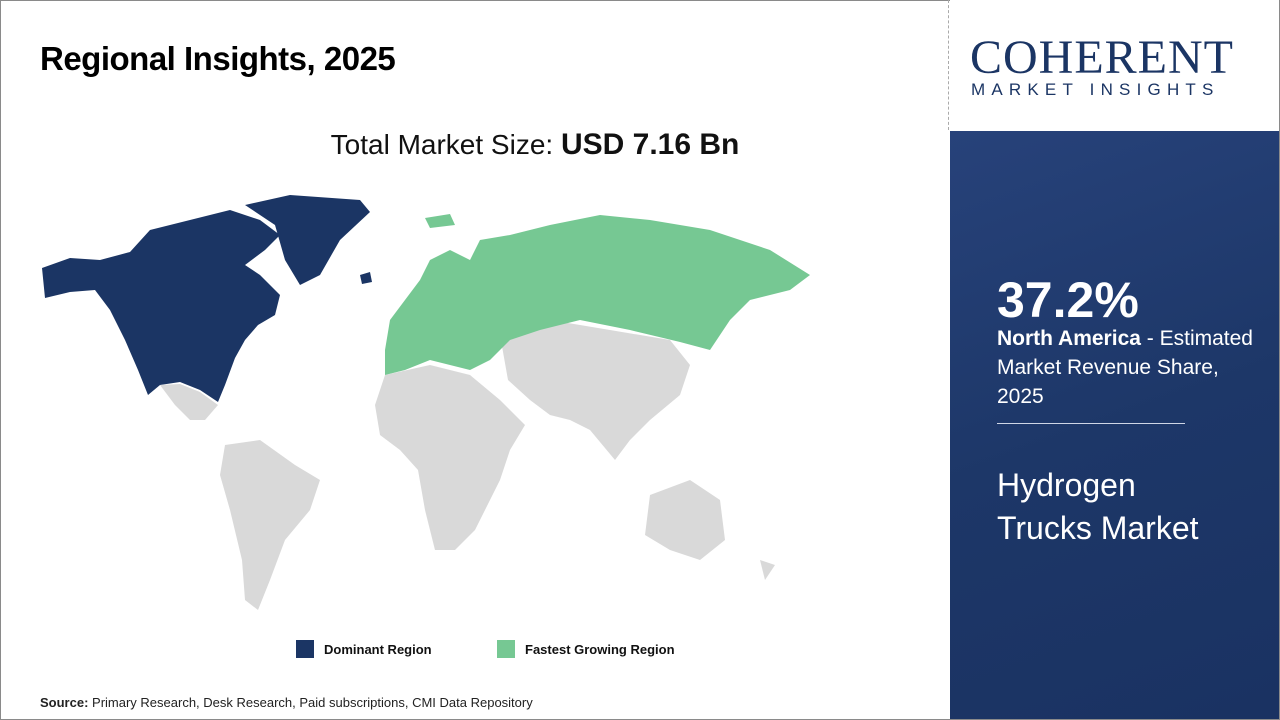 The width and height of the screenshot is (1280, 720). Describe the element at coordinates (445, 144) in the screenshot. I see `total-label: Total Market Size:` at that location.